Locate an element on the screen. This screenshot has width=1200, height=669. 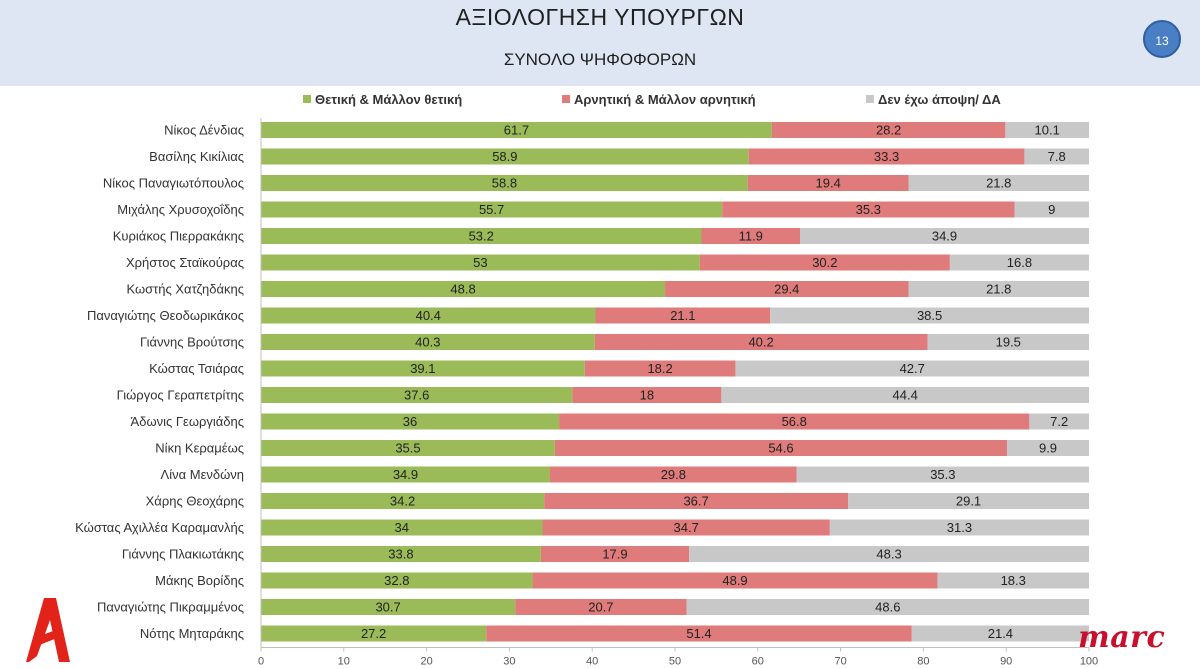
slide-header: ΑΞΙΟΛΟΓΗΣΗ ΥΠΟΥΡΓΩΝ ΣΥΝΟΛΟ ΨΗΦΟΦΟΡΩΝ 13 is located at coordinates (600, 43).